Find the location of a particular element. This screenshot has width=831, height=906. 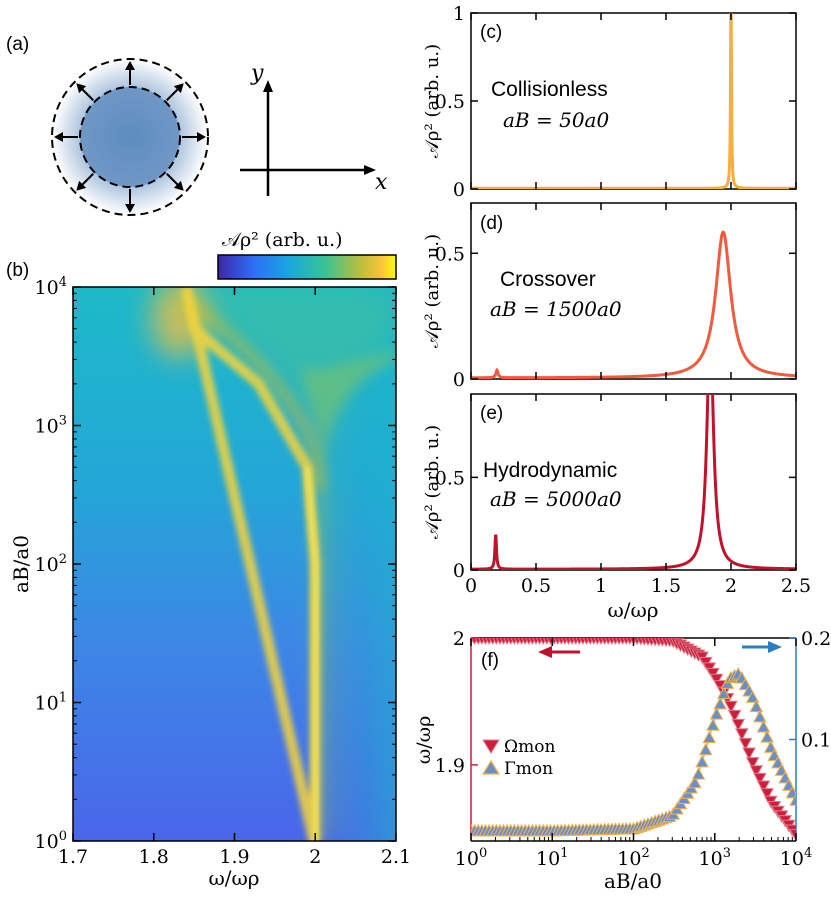

y-arrow-icon is located at coordinates (268, 86).